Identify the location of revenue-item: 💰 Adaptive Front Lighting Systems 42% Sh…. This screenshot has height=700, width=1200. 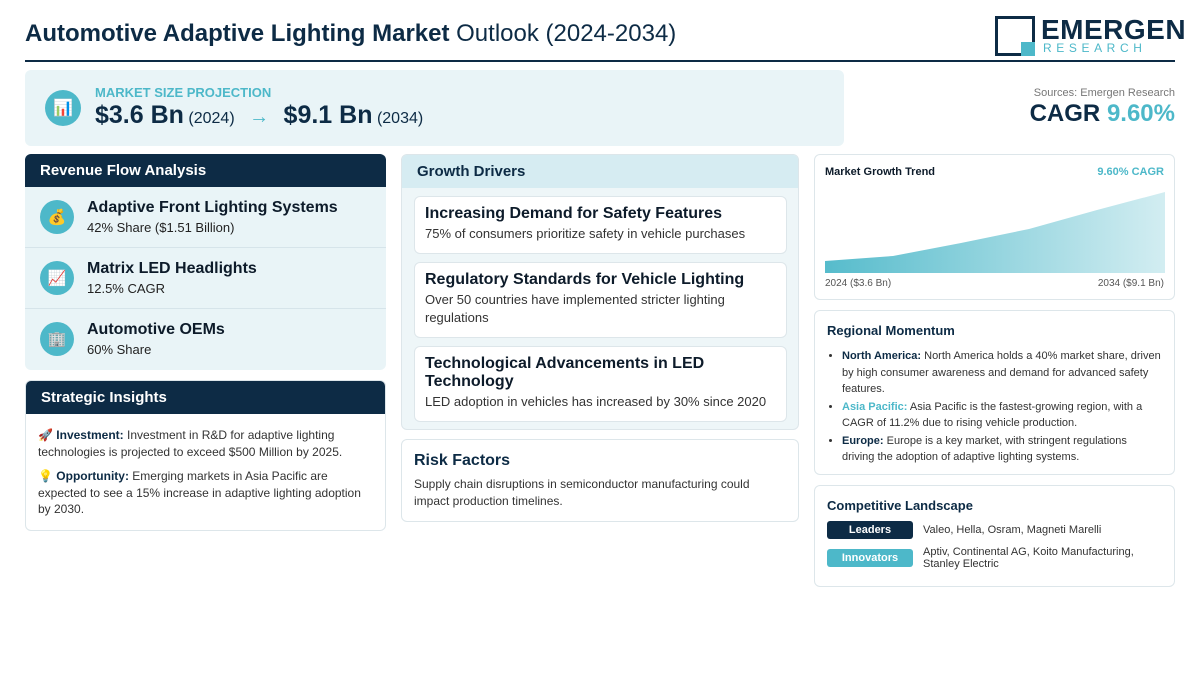
(205, 217).